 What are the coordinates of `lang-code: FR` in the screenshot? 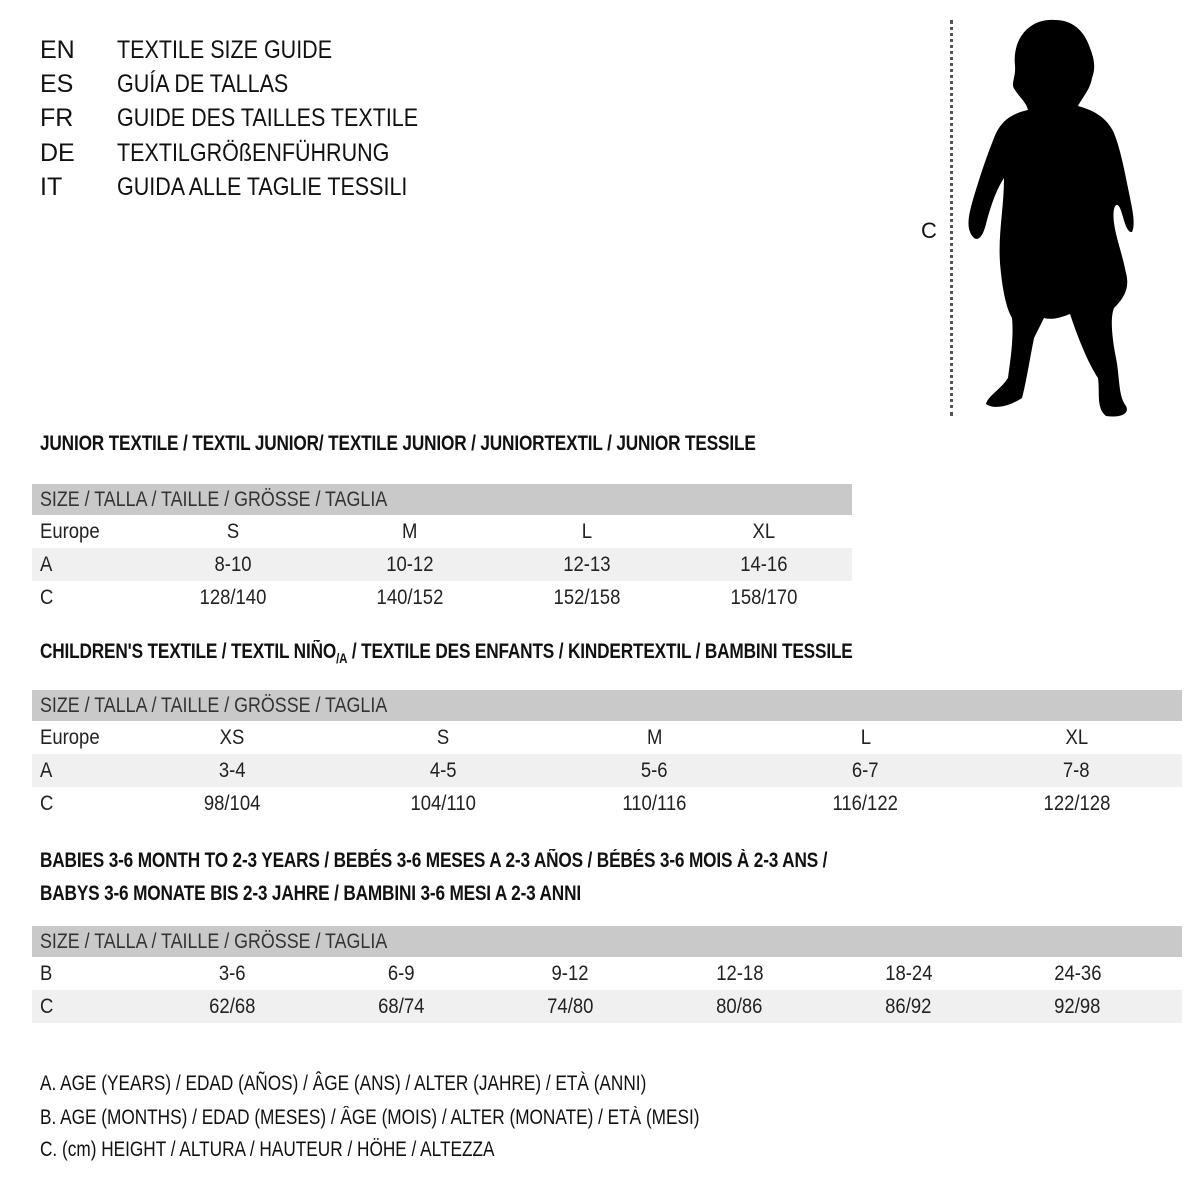 It's located at (57, 118).